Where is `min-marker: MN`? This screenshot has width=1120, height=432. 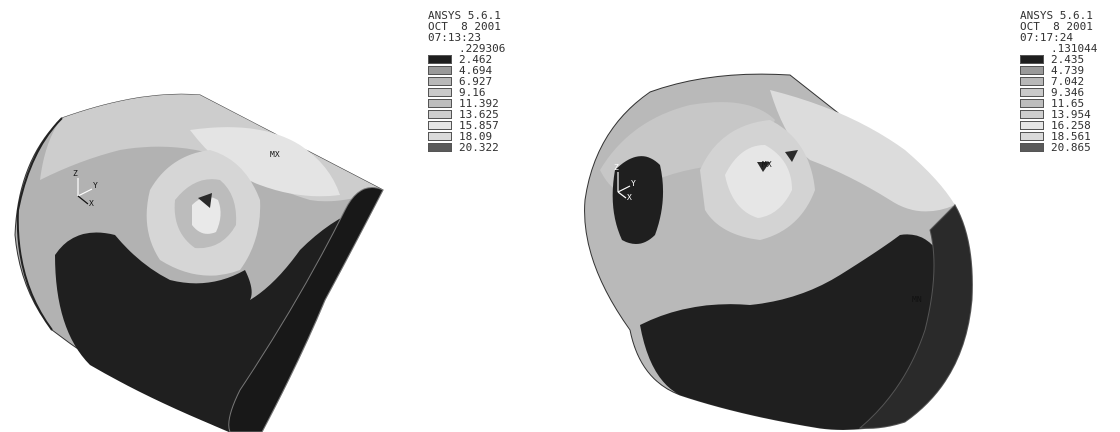
min-marker: MN is located at coordinates (917, 299).